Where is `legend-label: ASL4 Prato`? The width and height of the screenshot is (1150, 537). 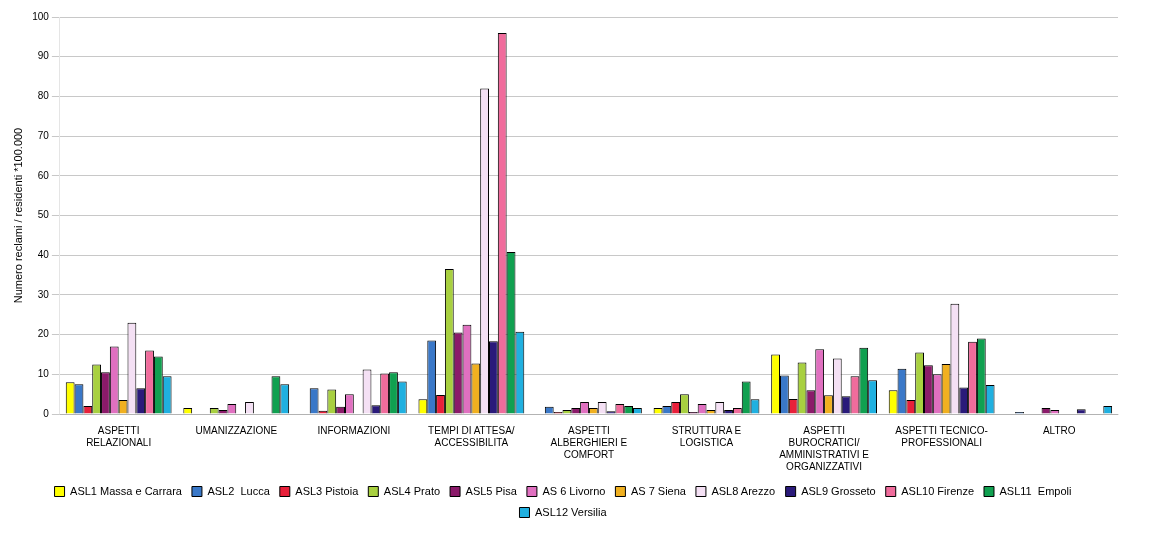 legend-label: ASL4 Prato is located at coordinates (412, 490).